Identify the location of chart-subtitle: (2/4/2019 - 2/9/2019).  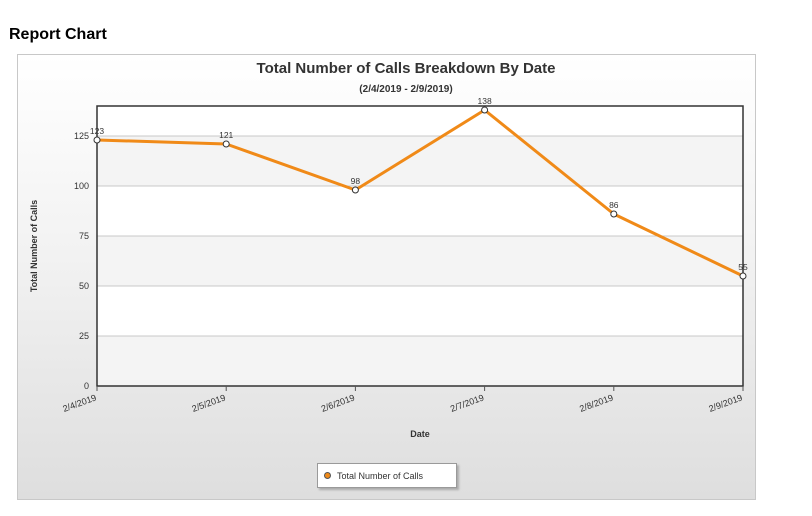
(406, 89).